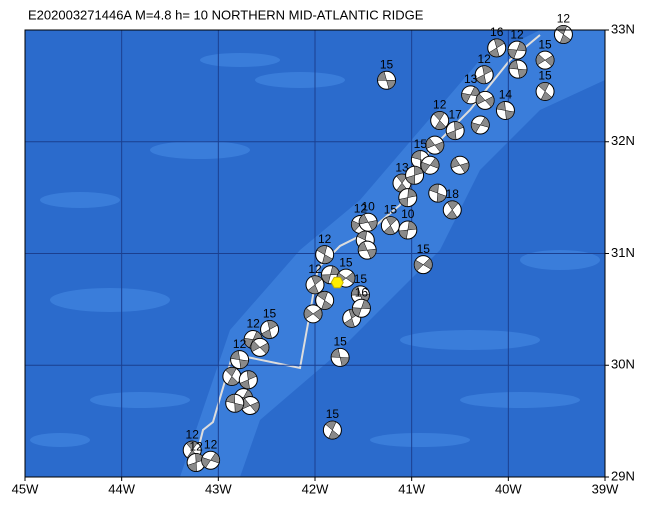 This screenshot has width=645, height=506. Describe the element at coordinates (623, 28) in the screenshot. I see `y-tick-label: 33N` at that location.